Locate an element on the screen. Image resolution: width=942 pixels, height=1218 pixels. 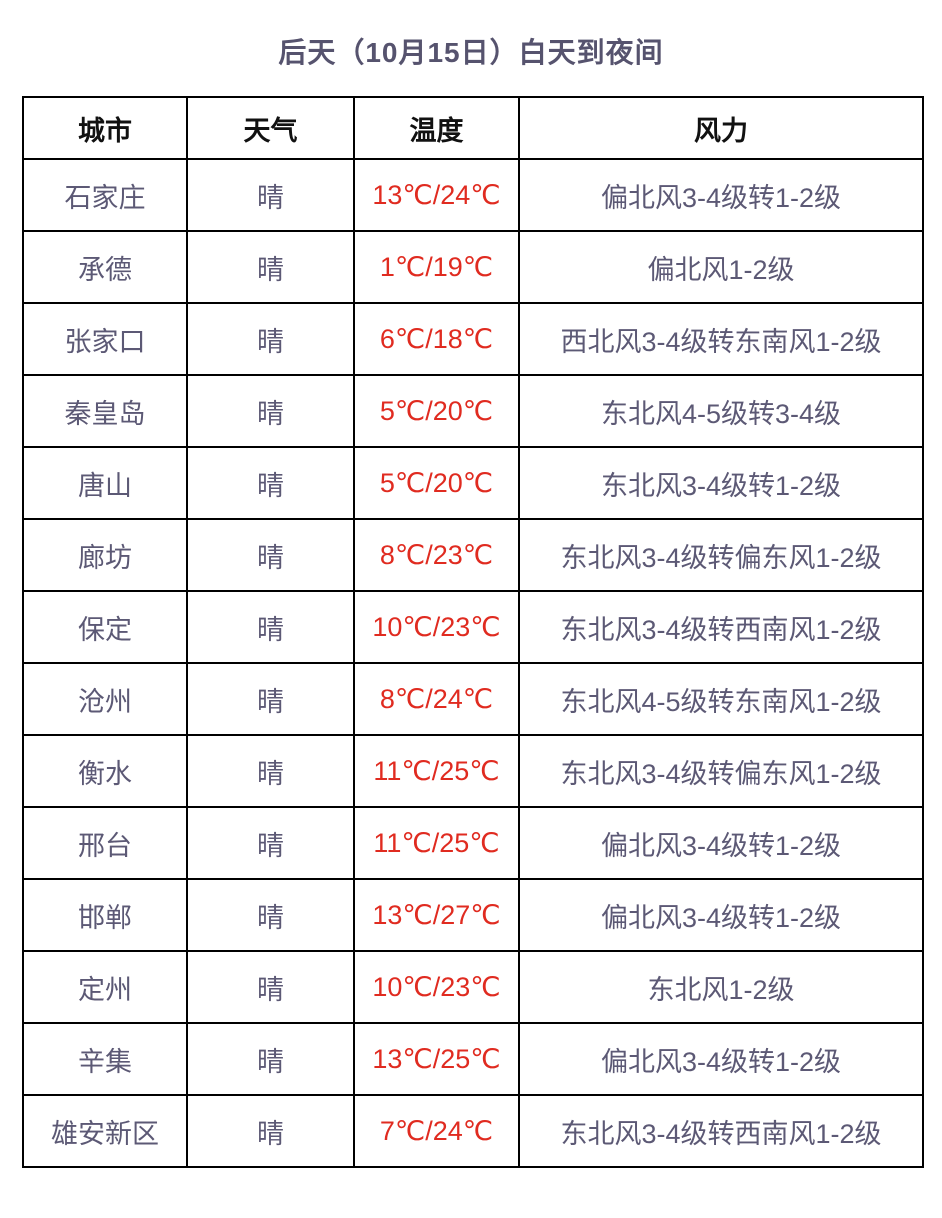
header-temperature: 温度 is located at coordinates (436, 128).